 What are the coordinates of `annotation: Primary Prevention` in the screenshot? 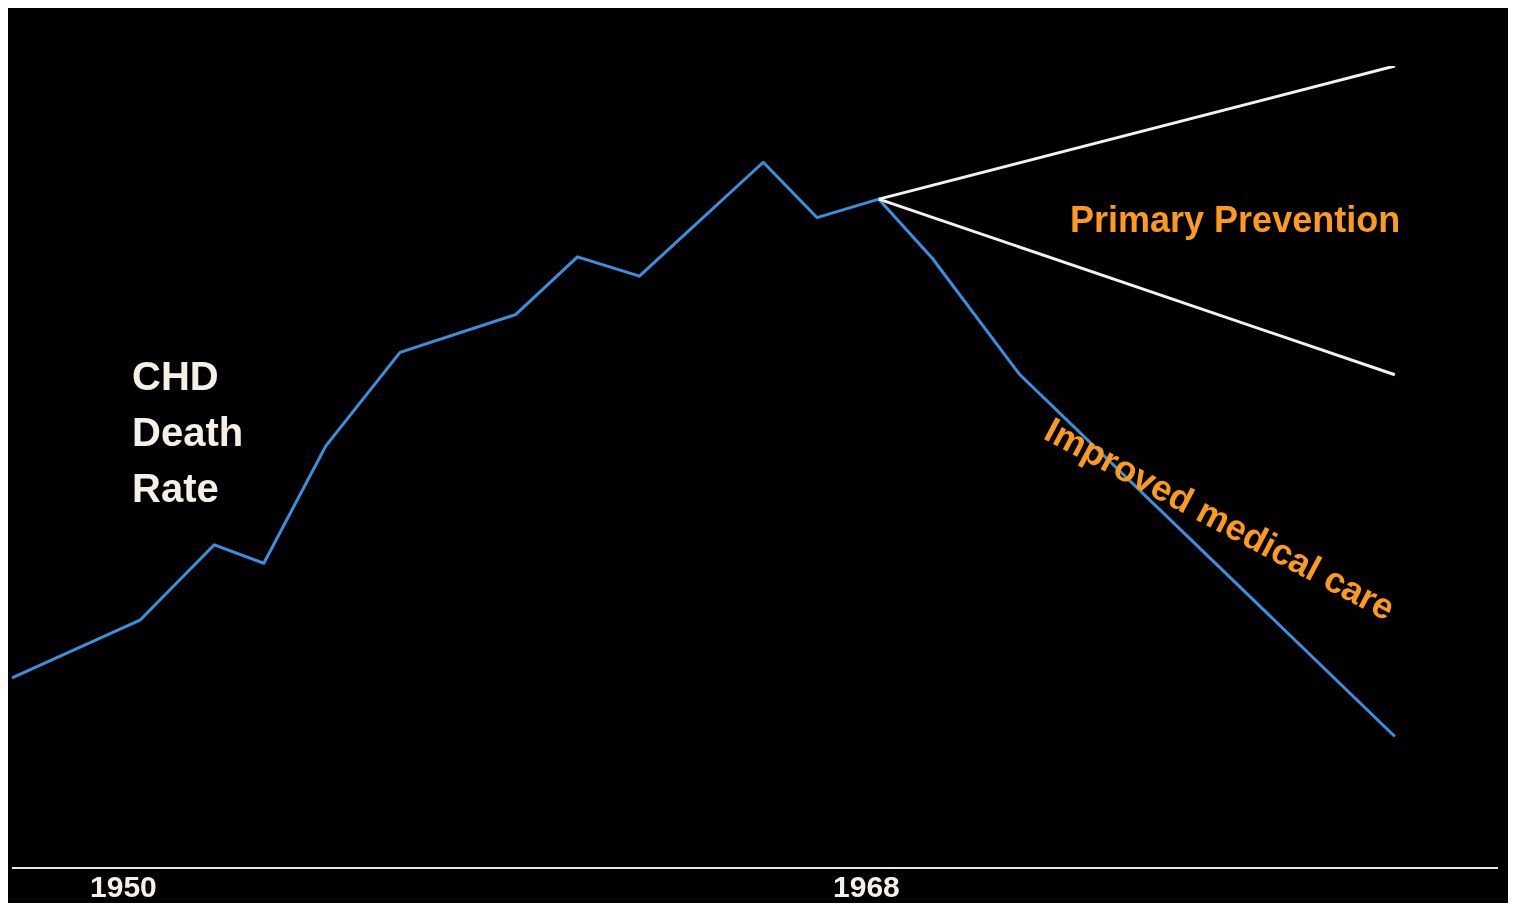 It's located at (1236, 220).